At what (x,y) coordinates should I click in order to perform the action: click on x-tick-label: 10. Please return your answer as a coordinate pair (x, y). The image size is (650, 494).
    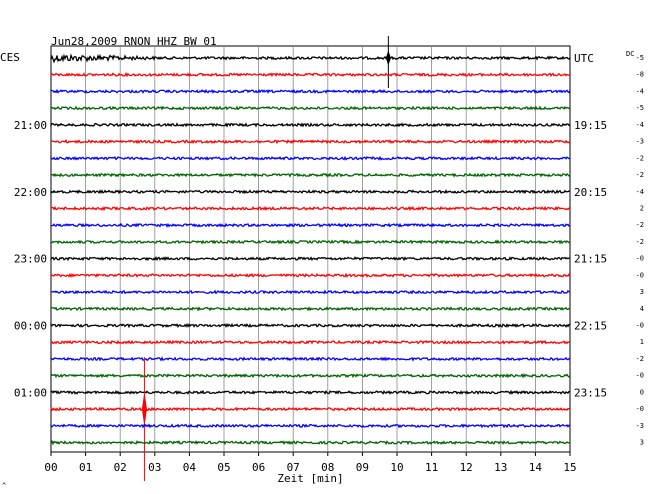
    Looking at the image, I should click on (396, 467).